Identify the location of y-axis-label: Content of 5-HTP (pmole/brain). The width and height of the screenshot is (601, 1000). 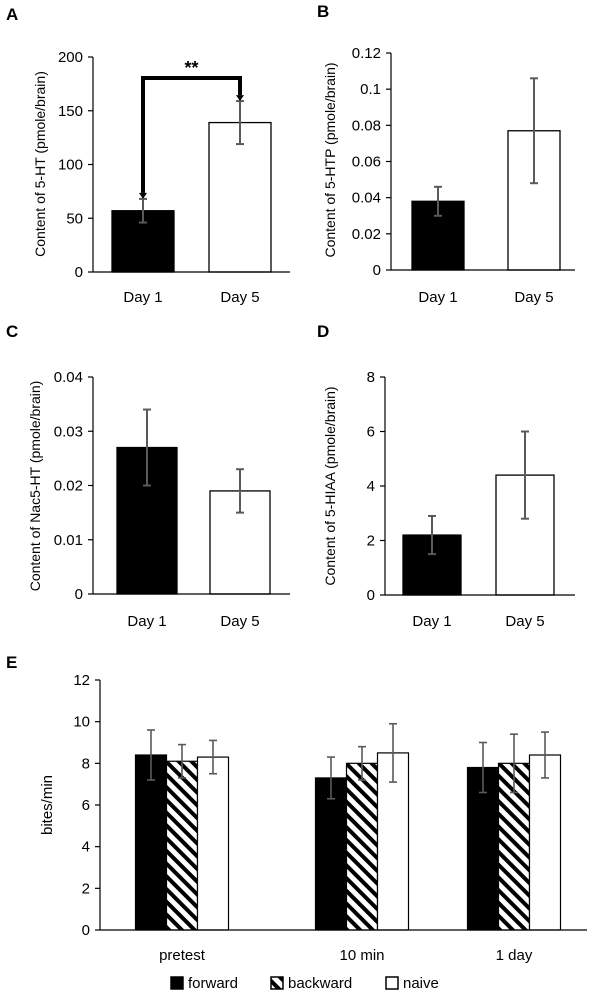
(330, 159).